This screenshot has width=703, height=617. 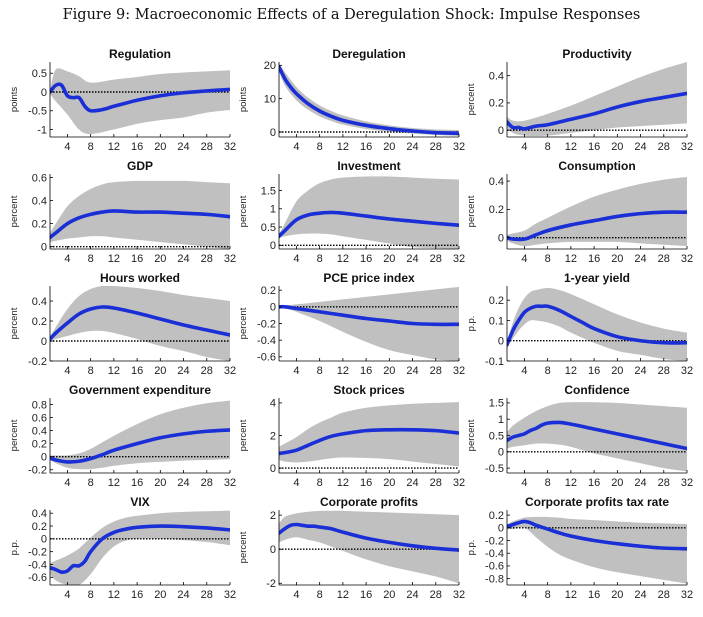 I want to click on y-tick-label: 0.1, so click(x=496, y=321).